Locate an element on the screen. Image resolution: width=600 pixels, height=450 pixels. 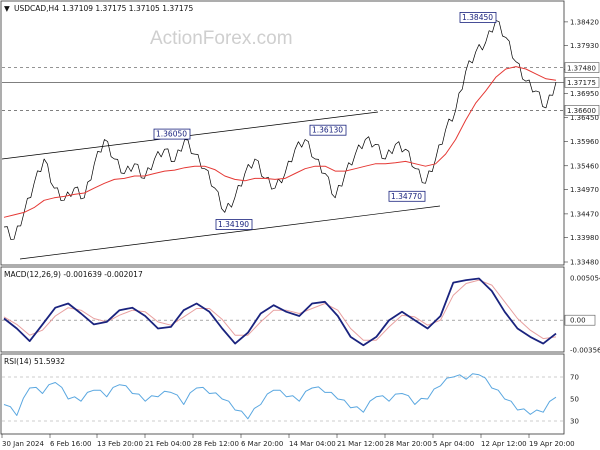
macd-signal-line is located at coordinates (280, 310).